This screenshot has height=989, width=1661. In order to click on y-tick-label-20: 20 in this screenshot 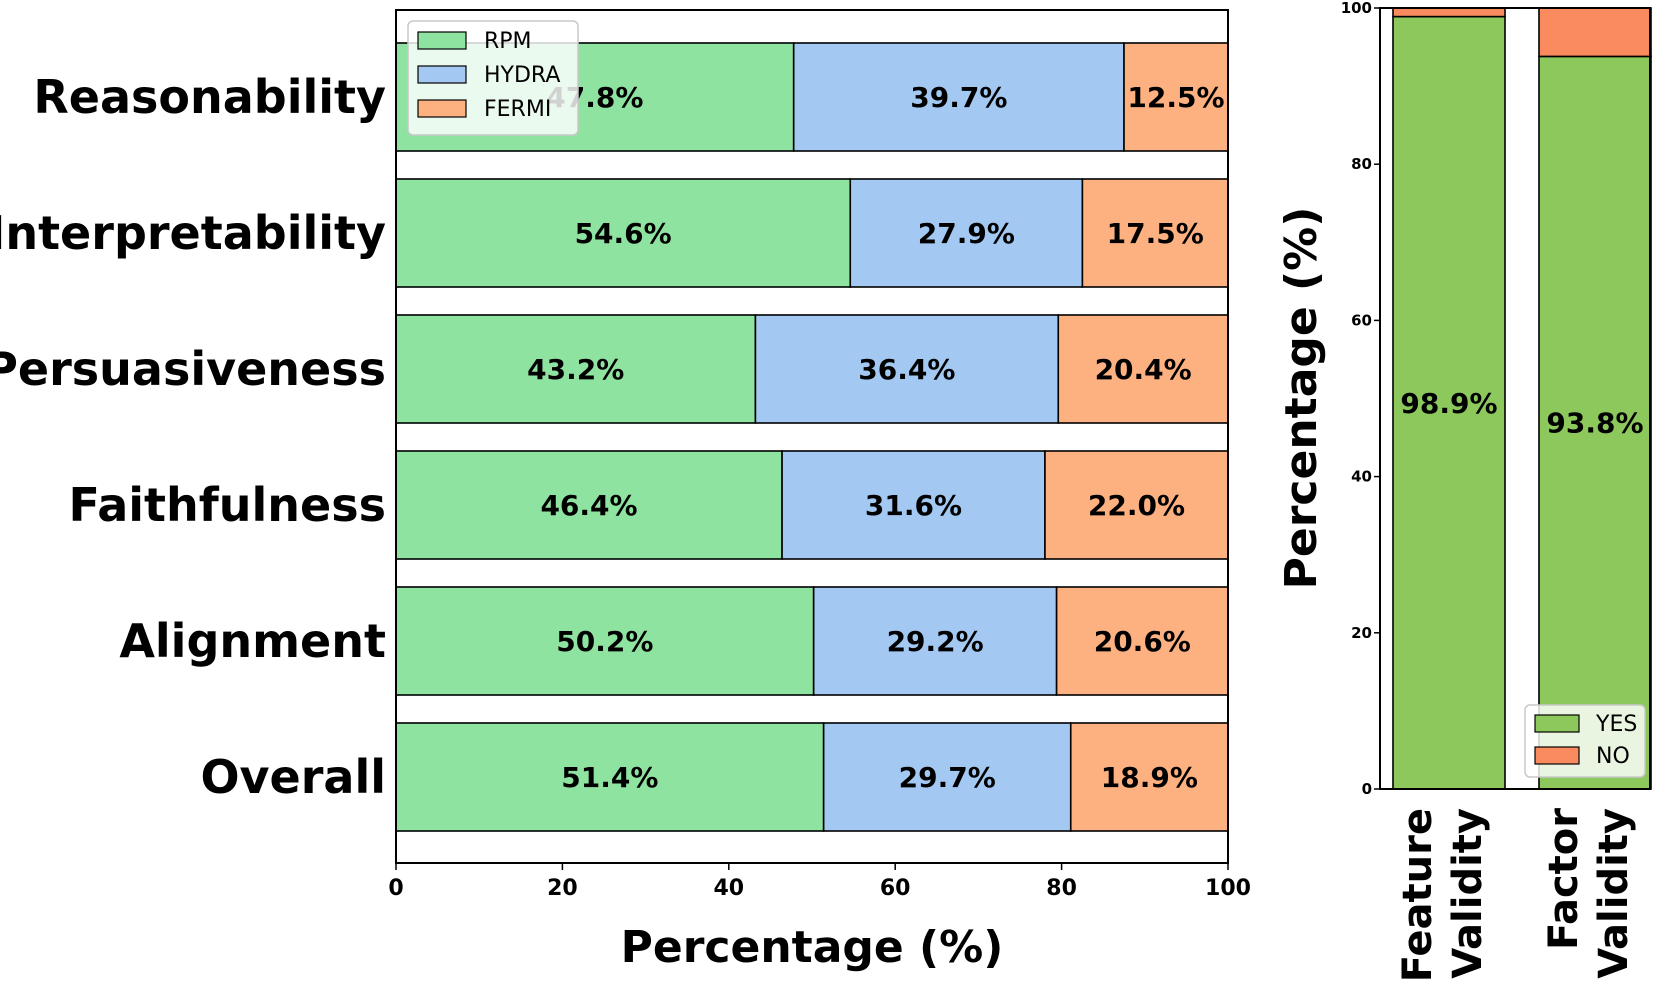, I will do `click(1361, 633)`.